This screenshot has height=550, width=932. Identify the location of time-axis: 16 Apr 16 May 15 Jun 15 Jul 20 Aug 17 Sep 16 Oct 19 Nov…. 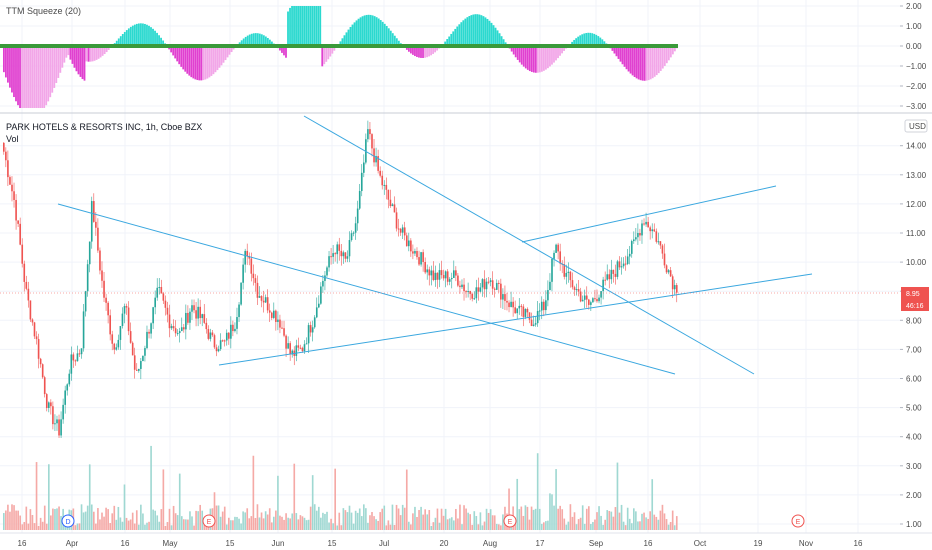
(440, 543).